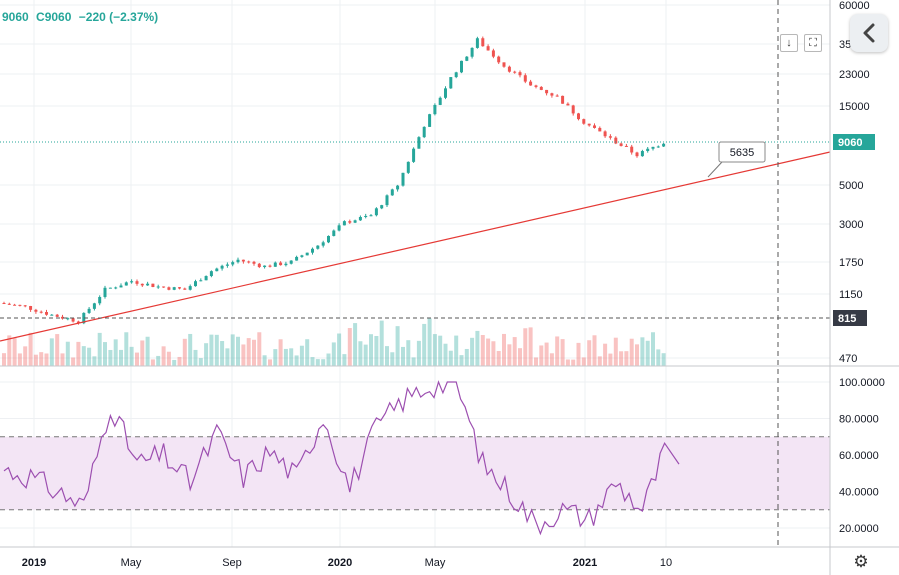  I want to click on price-tick-label: 60000, so click(854, 6).